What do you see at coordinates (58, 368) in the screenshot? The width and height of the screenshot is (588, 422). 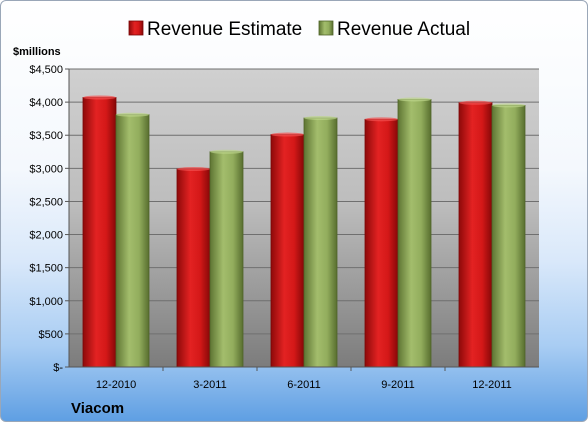 I see `y-tick-label: $-` at bounding box center [58, 368].